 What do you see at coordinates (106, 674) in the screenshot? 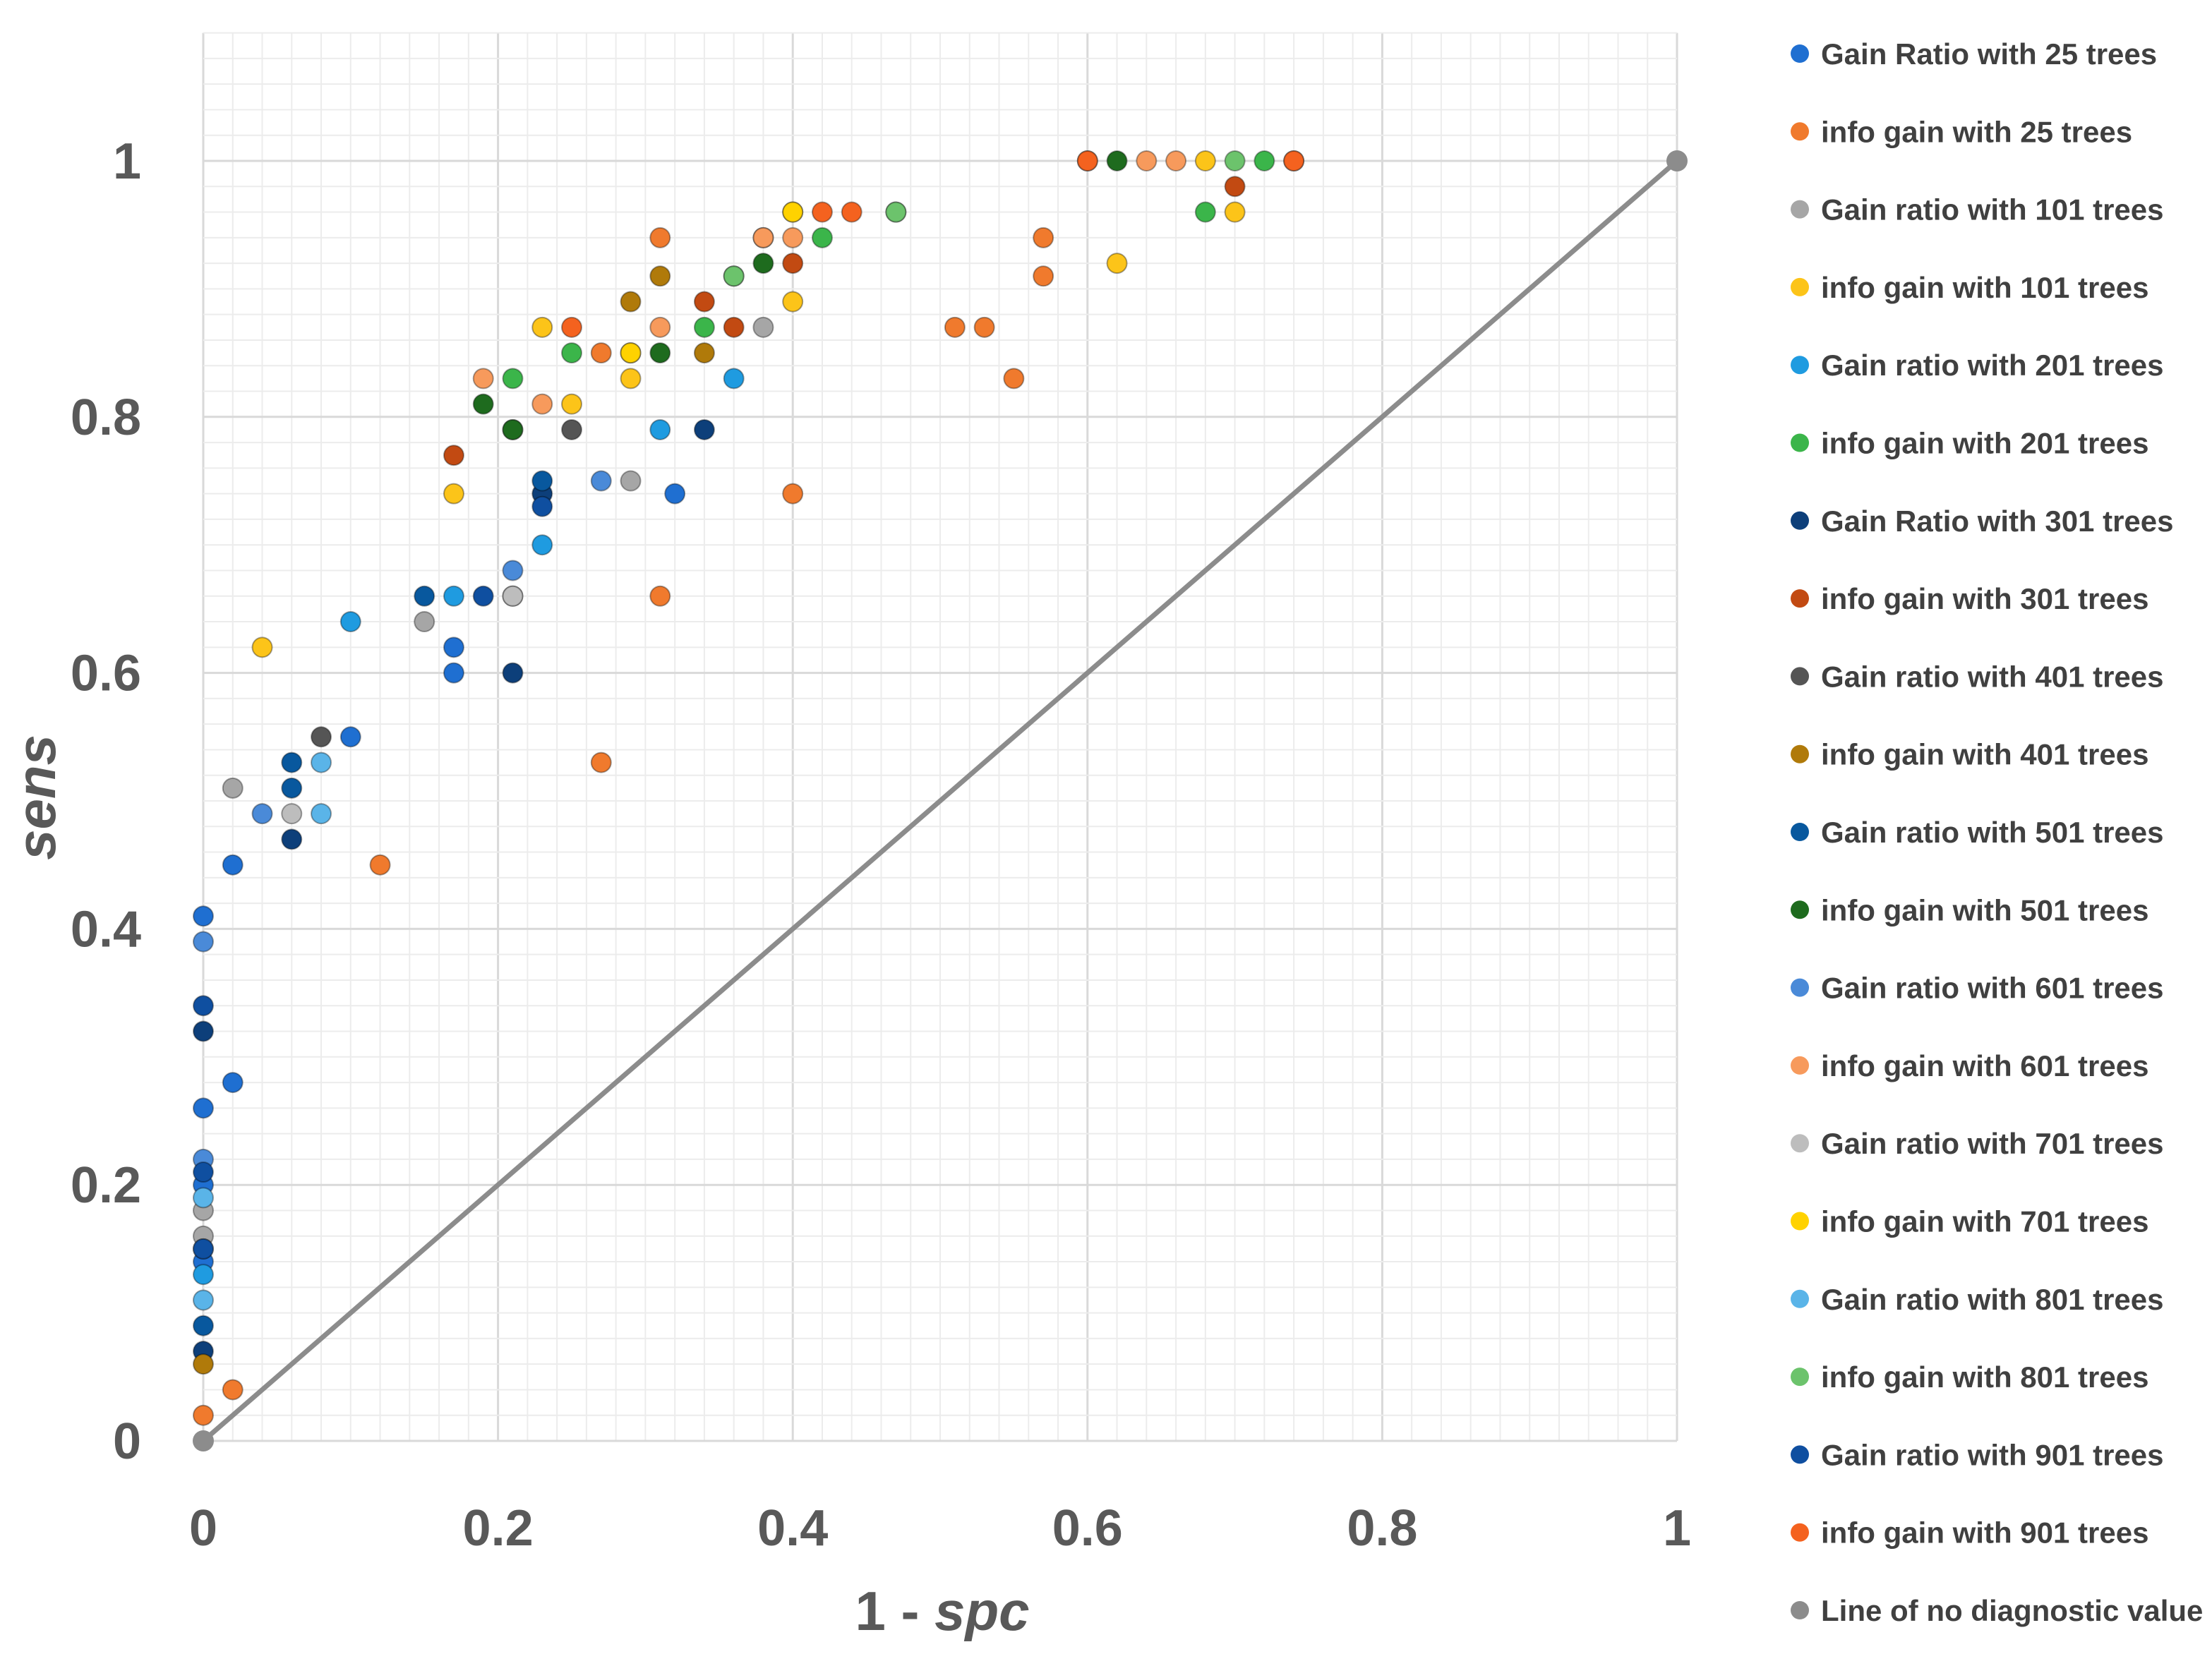
I see `y-tick-label: 0.6` at bounding box center [106, 674].